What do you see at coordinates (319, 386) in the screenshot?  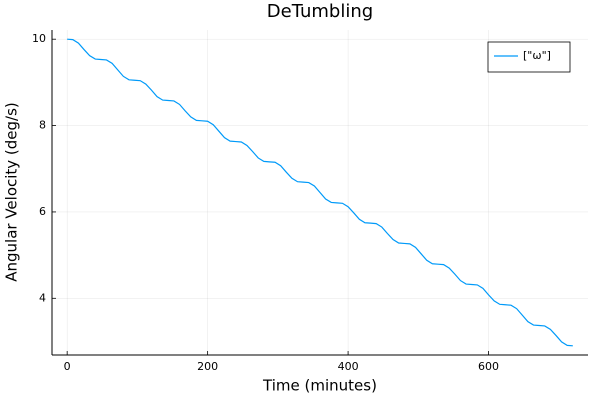 I see `x-axis-label: Time (minutes)` at bounding box center [319, 386].